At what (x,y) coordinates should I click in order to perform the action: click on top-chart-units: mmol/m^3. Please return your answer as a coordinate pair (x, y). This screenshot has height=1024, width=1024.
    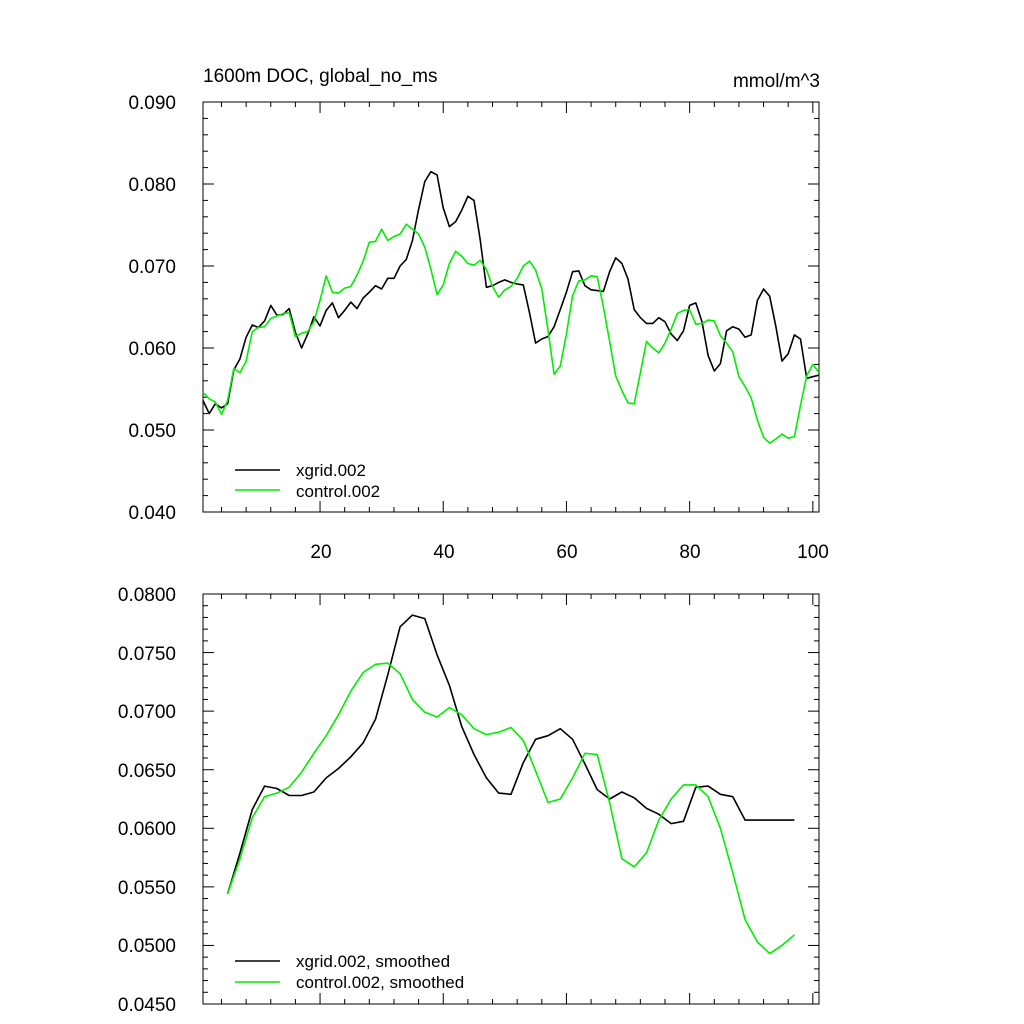
    Looking at the image, I should click on (776, 81).